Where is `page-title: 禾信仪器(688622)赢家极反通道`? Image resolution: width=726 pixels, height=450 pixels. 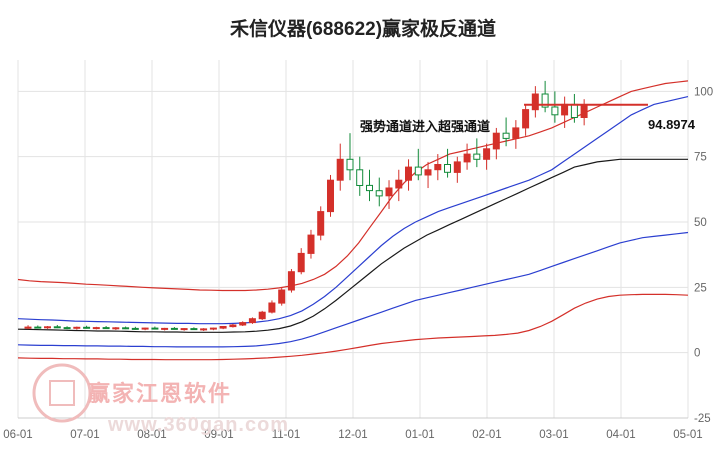 page-title: 禾信仪器(688622)赢家极反通道 is located at coordinates (363, 29).